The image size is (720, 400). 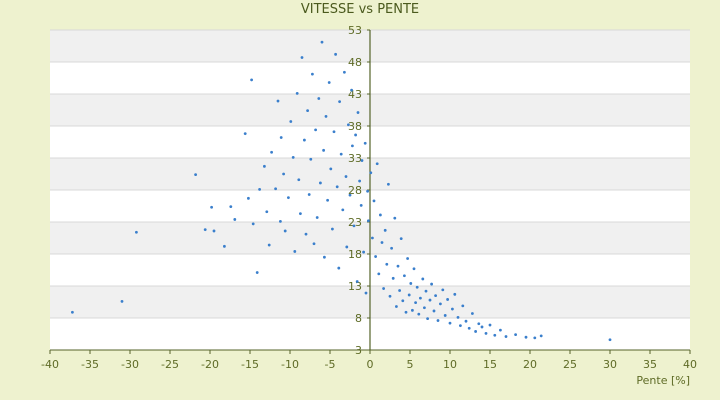 What do you see at coordinates (610, 364) in the screenshot?
I see `x-tick-label: 30` at bounding box center [610, 364].